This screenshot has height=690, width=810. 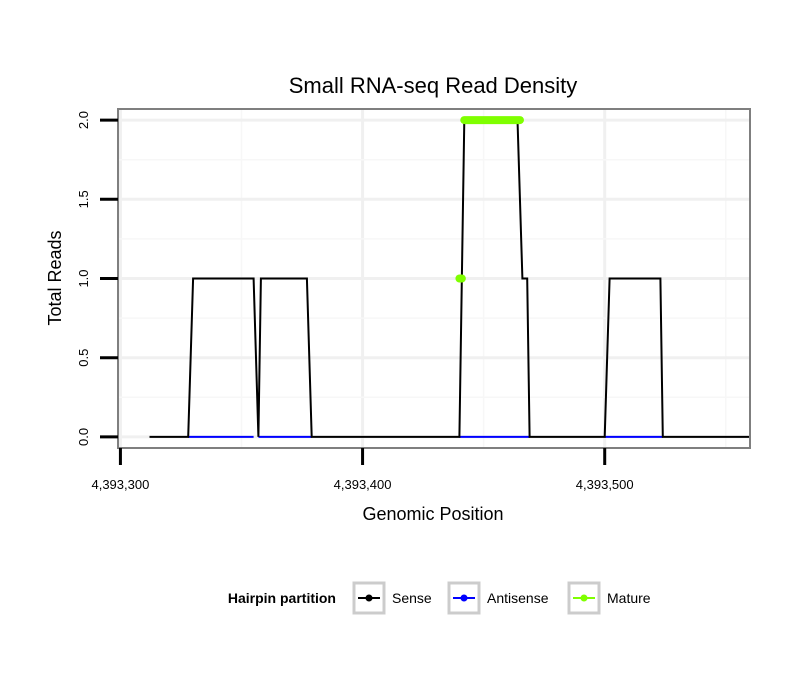 What do you see at coordinates (55, 277) in the screenshot?
I see `y-axis-title: Total Reads` at bounding box center [55, 277].